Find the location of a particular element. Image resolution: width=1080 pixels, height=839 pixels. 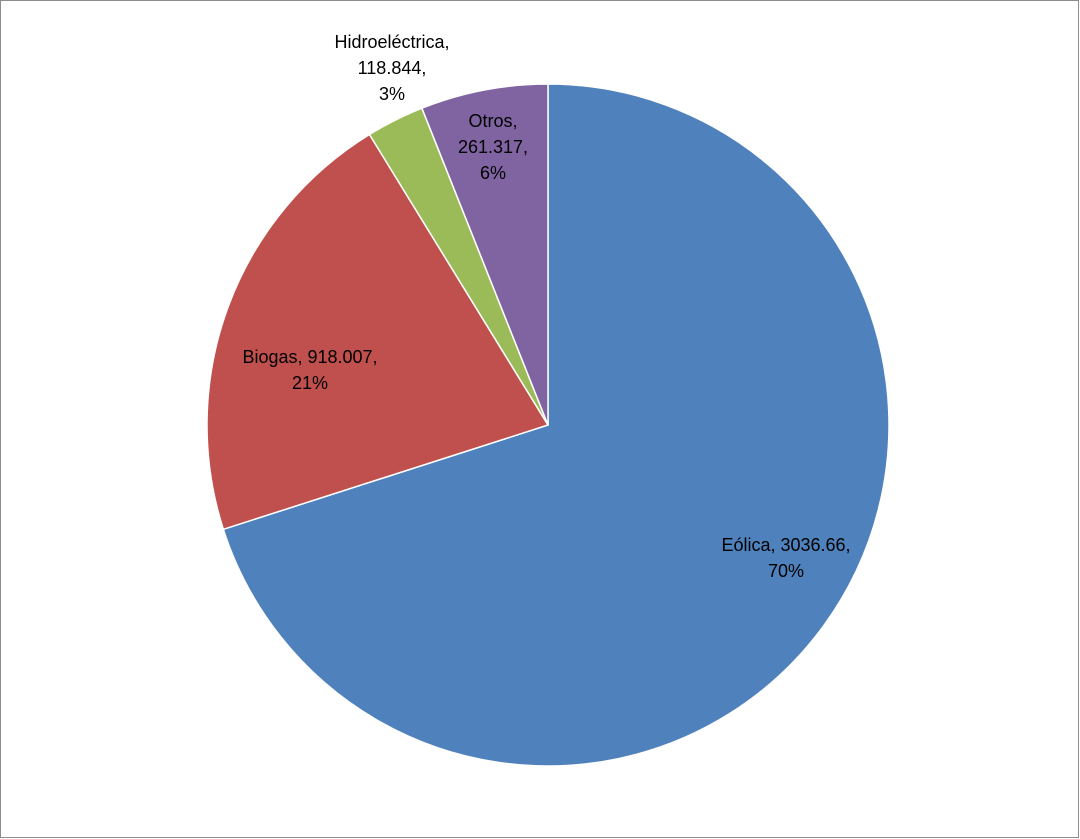

data-label-biogas: Biogas, 918.007, 21% is located at coordinates (309, 370).